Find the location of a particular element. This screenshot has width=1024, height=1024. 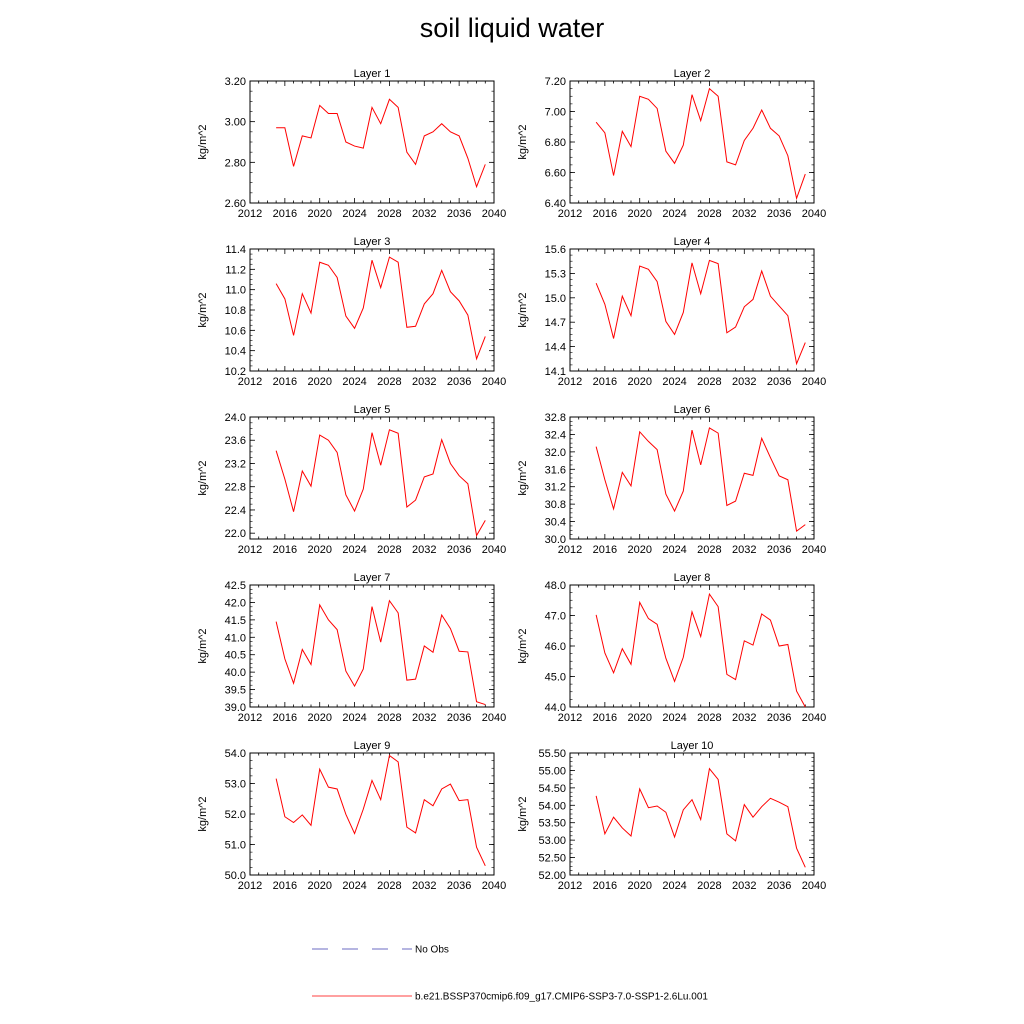

y-tick-label: 32.8 is located at coordinates (555, 418).